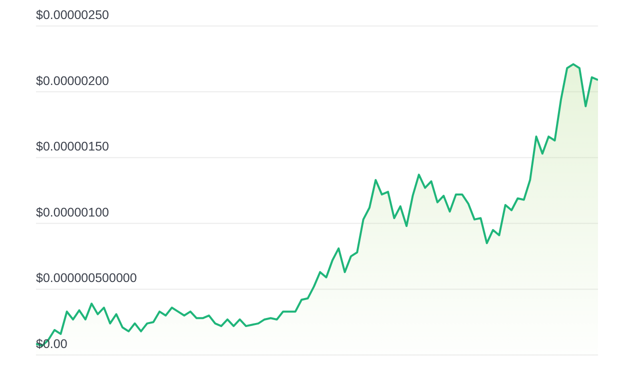 The width and height of the screenshot is (634, 371). Describe the element at coordinates (73, 147) in the screenshot. I see `y-tick-label: $0.00000150` at that location.